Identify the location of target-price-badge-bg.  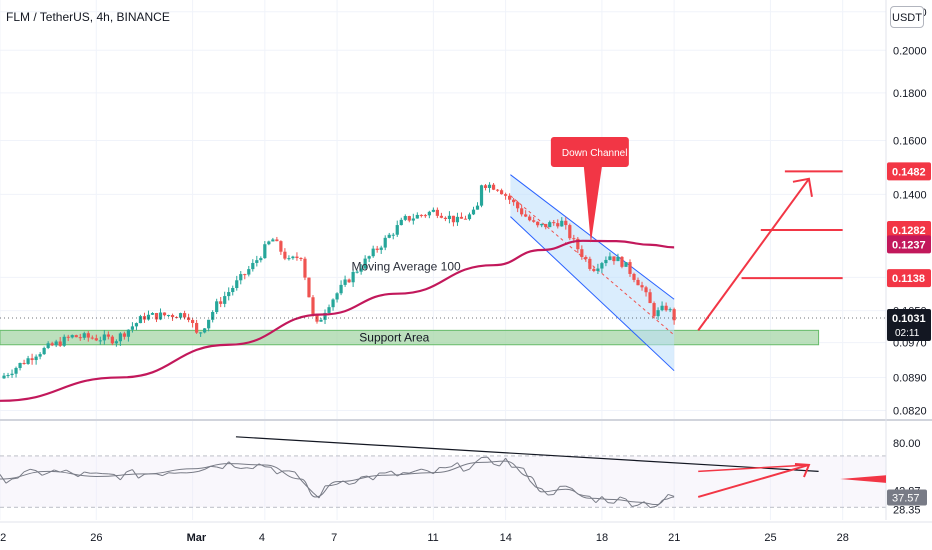
(909, 171).